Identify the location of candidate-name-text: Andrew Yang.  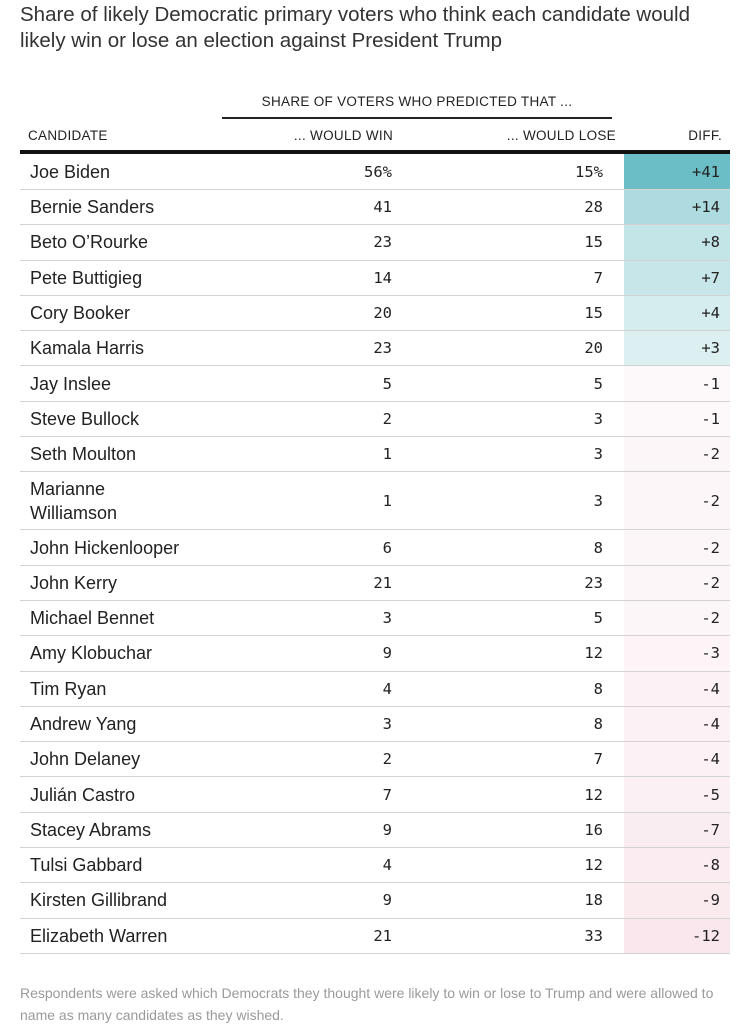
(83, 724).